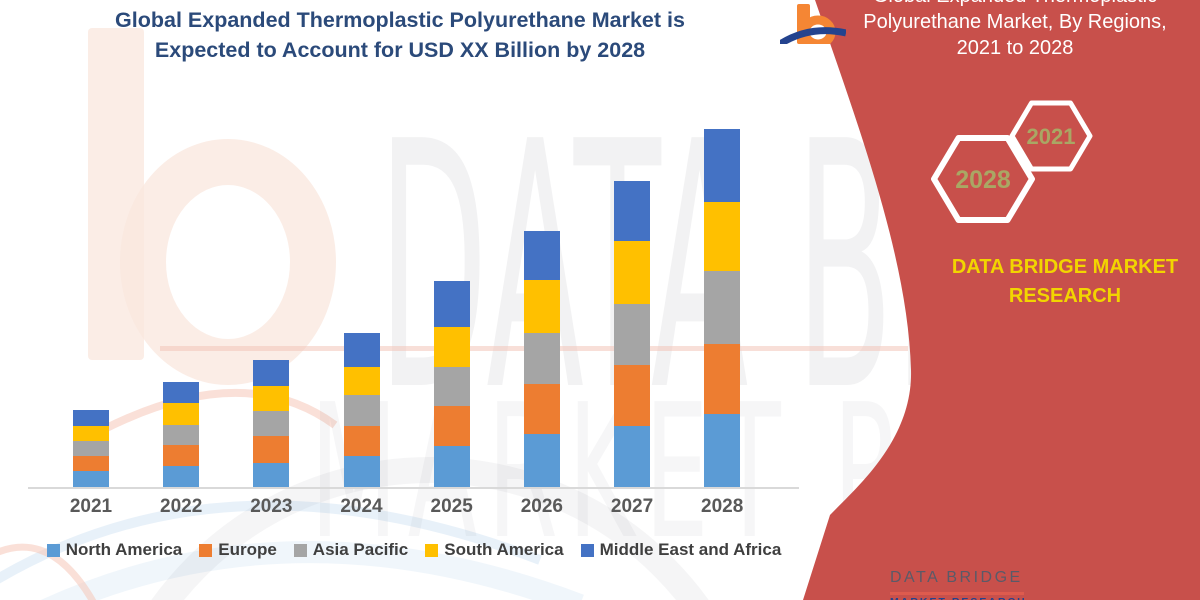  Describe the element at coordinates (541, 506) in the screenshot. I see `x-axis-label-2026: 2026` at that location.